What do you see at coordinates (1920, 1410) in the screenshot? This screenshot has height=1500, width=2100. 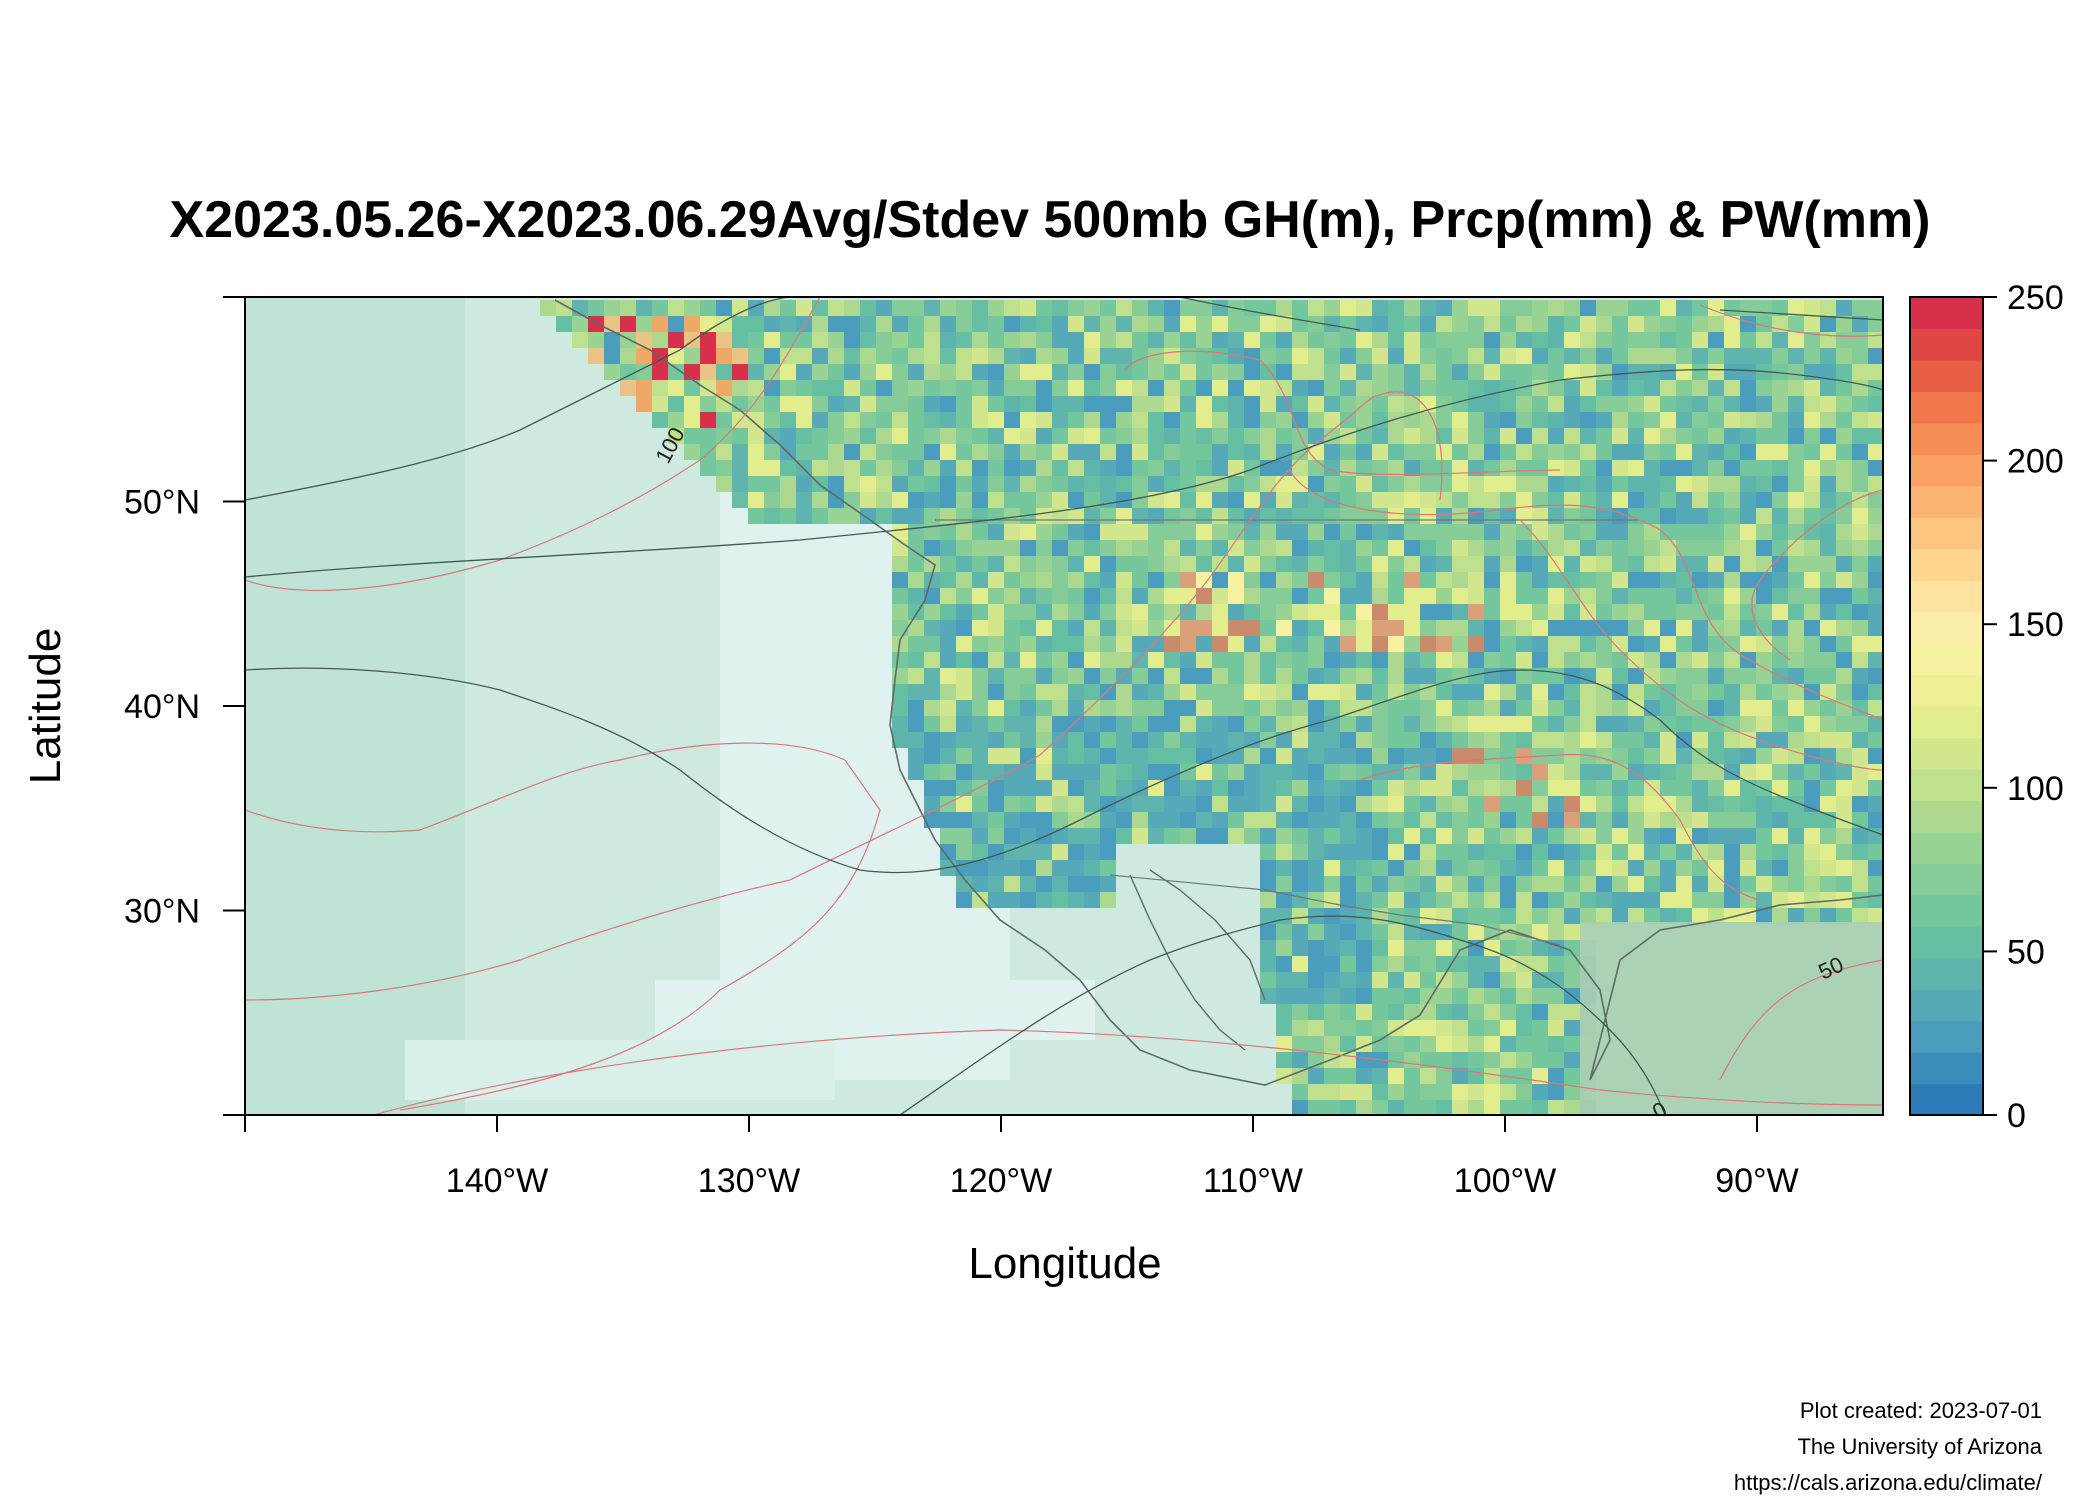 I see `footer-created: Plot created: 2023-07-01` at bounding box center [1920, 1410].